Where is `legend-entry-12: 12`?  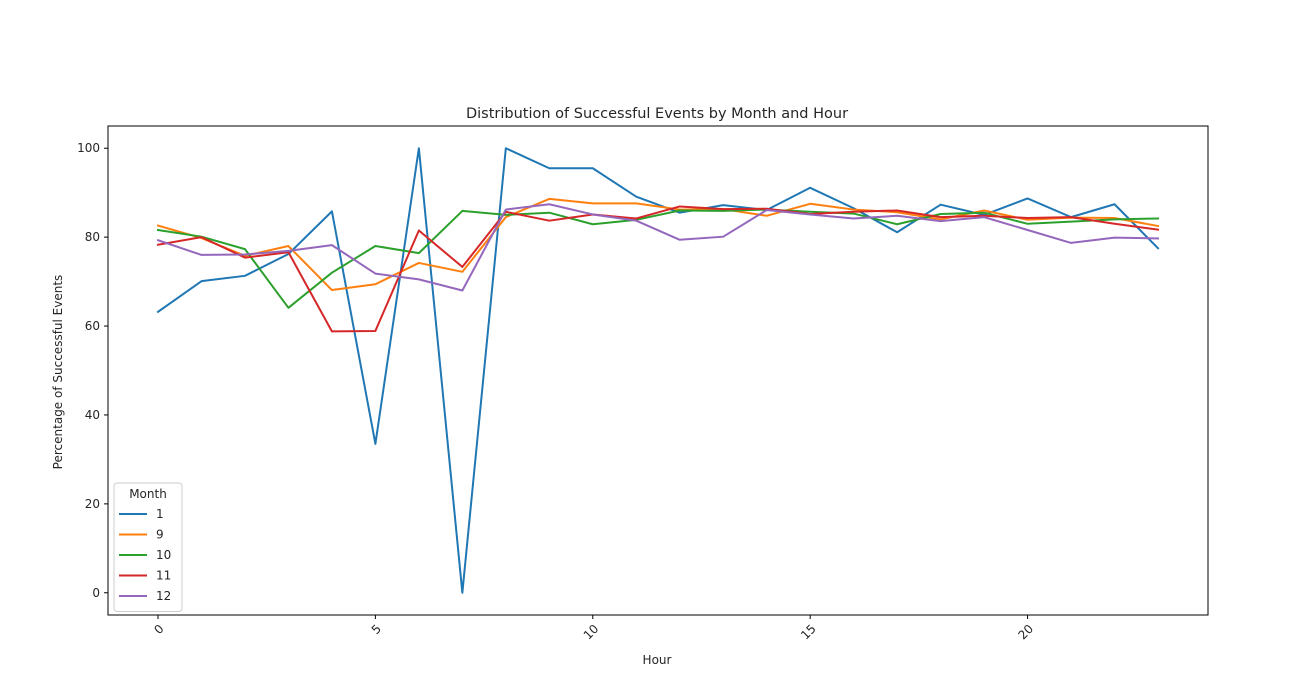
legend-entry-12: 12 is located at coordinates (163, 596).